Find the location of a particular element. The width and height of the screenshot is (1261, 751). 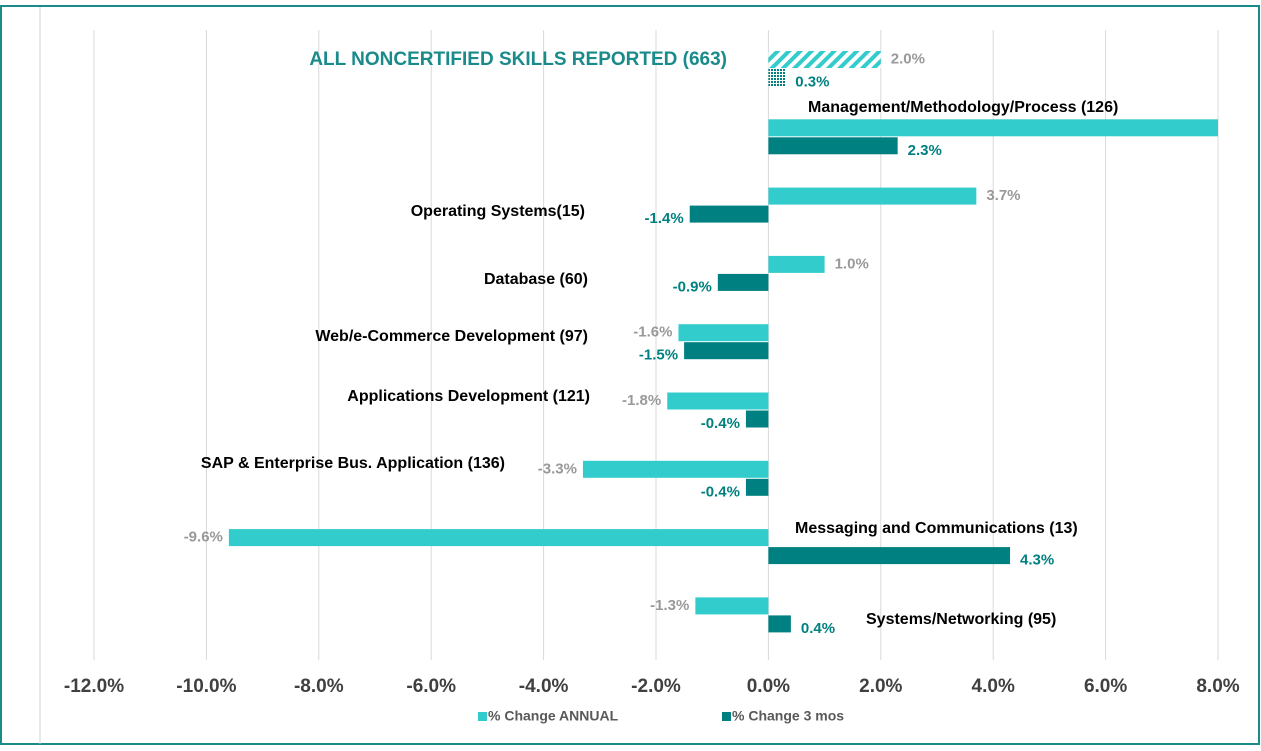

category-label: Systems/Networking (95) is located at coordinates (961, 619).